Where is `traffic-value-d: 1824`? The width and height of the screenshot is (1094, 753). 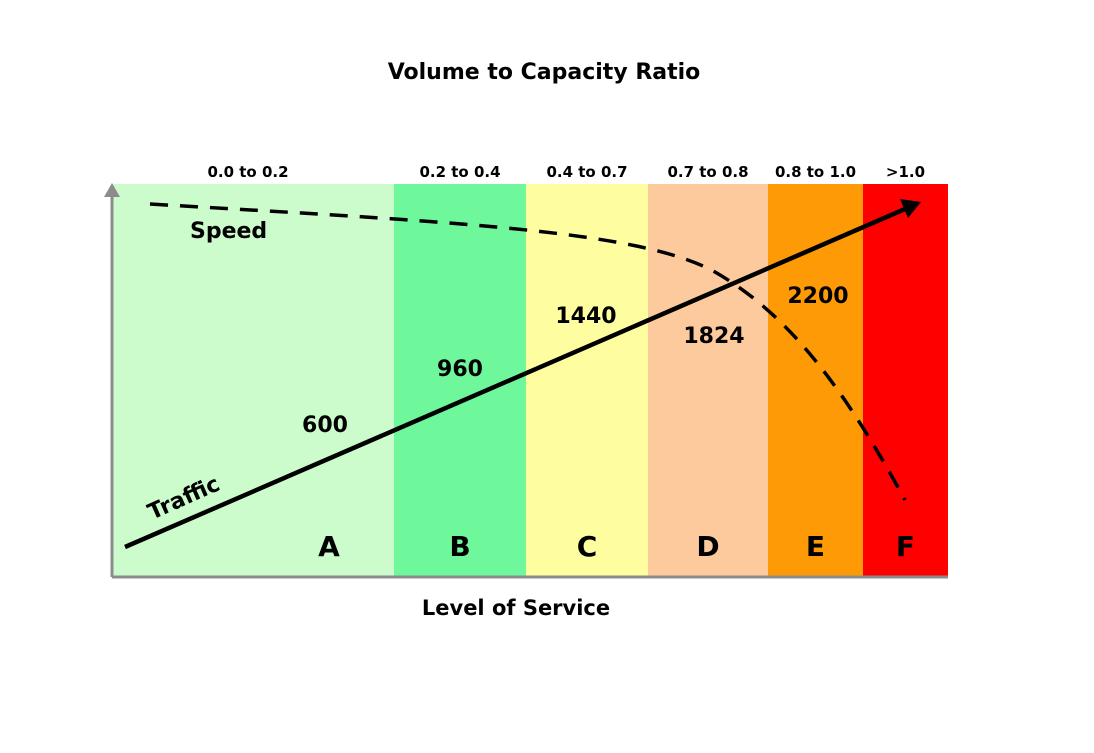
traffic-value-d: 1824 is located at coordinates (713, 336).